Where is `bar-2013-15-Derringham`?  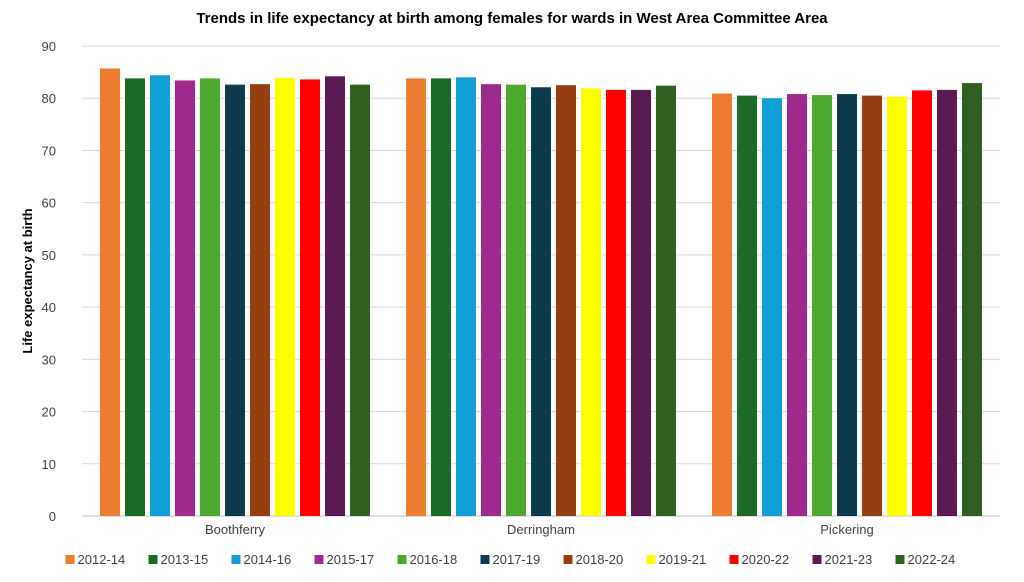 bar-2013-15-Derringham is located at coordinates (441, 297).